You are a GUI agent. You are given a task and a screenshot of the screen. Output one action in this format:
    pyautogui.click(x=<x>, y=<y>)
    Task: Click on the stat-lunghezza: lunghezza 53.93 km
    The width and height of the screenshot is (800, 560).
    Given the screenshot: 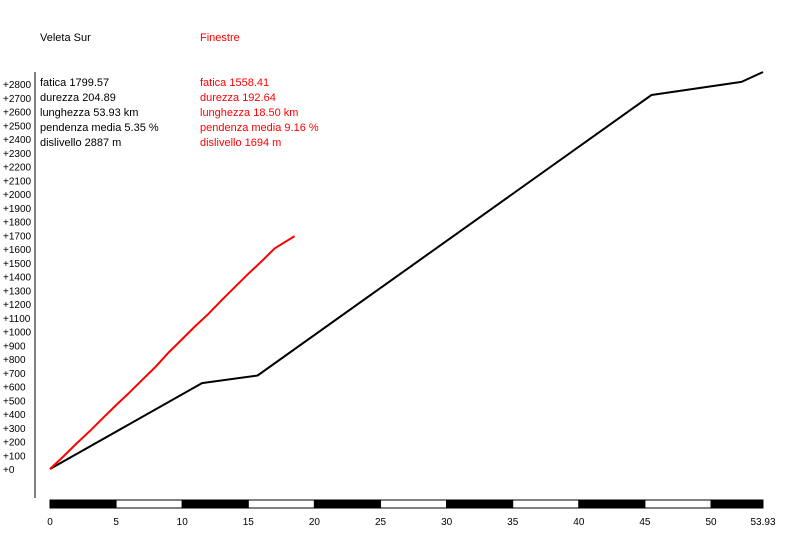 What is the action you would take?
    pyautogui.click(x=89, y=113)
    